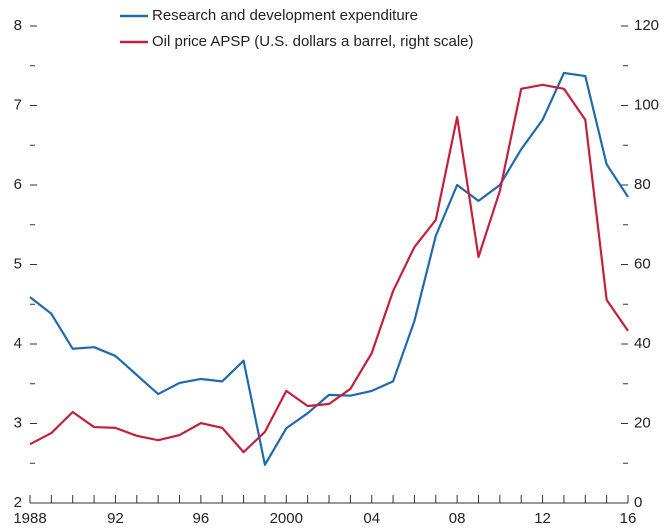  Describe the element at coordinates (457, 518) in the screenshot. I see `x-tick-label: 08` at that location.